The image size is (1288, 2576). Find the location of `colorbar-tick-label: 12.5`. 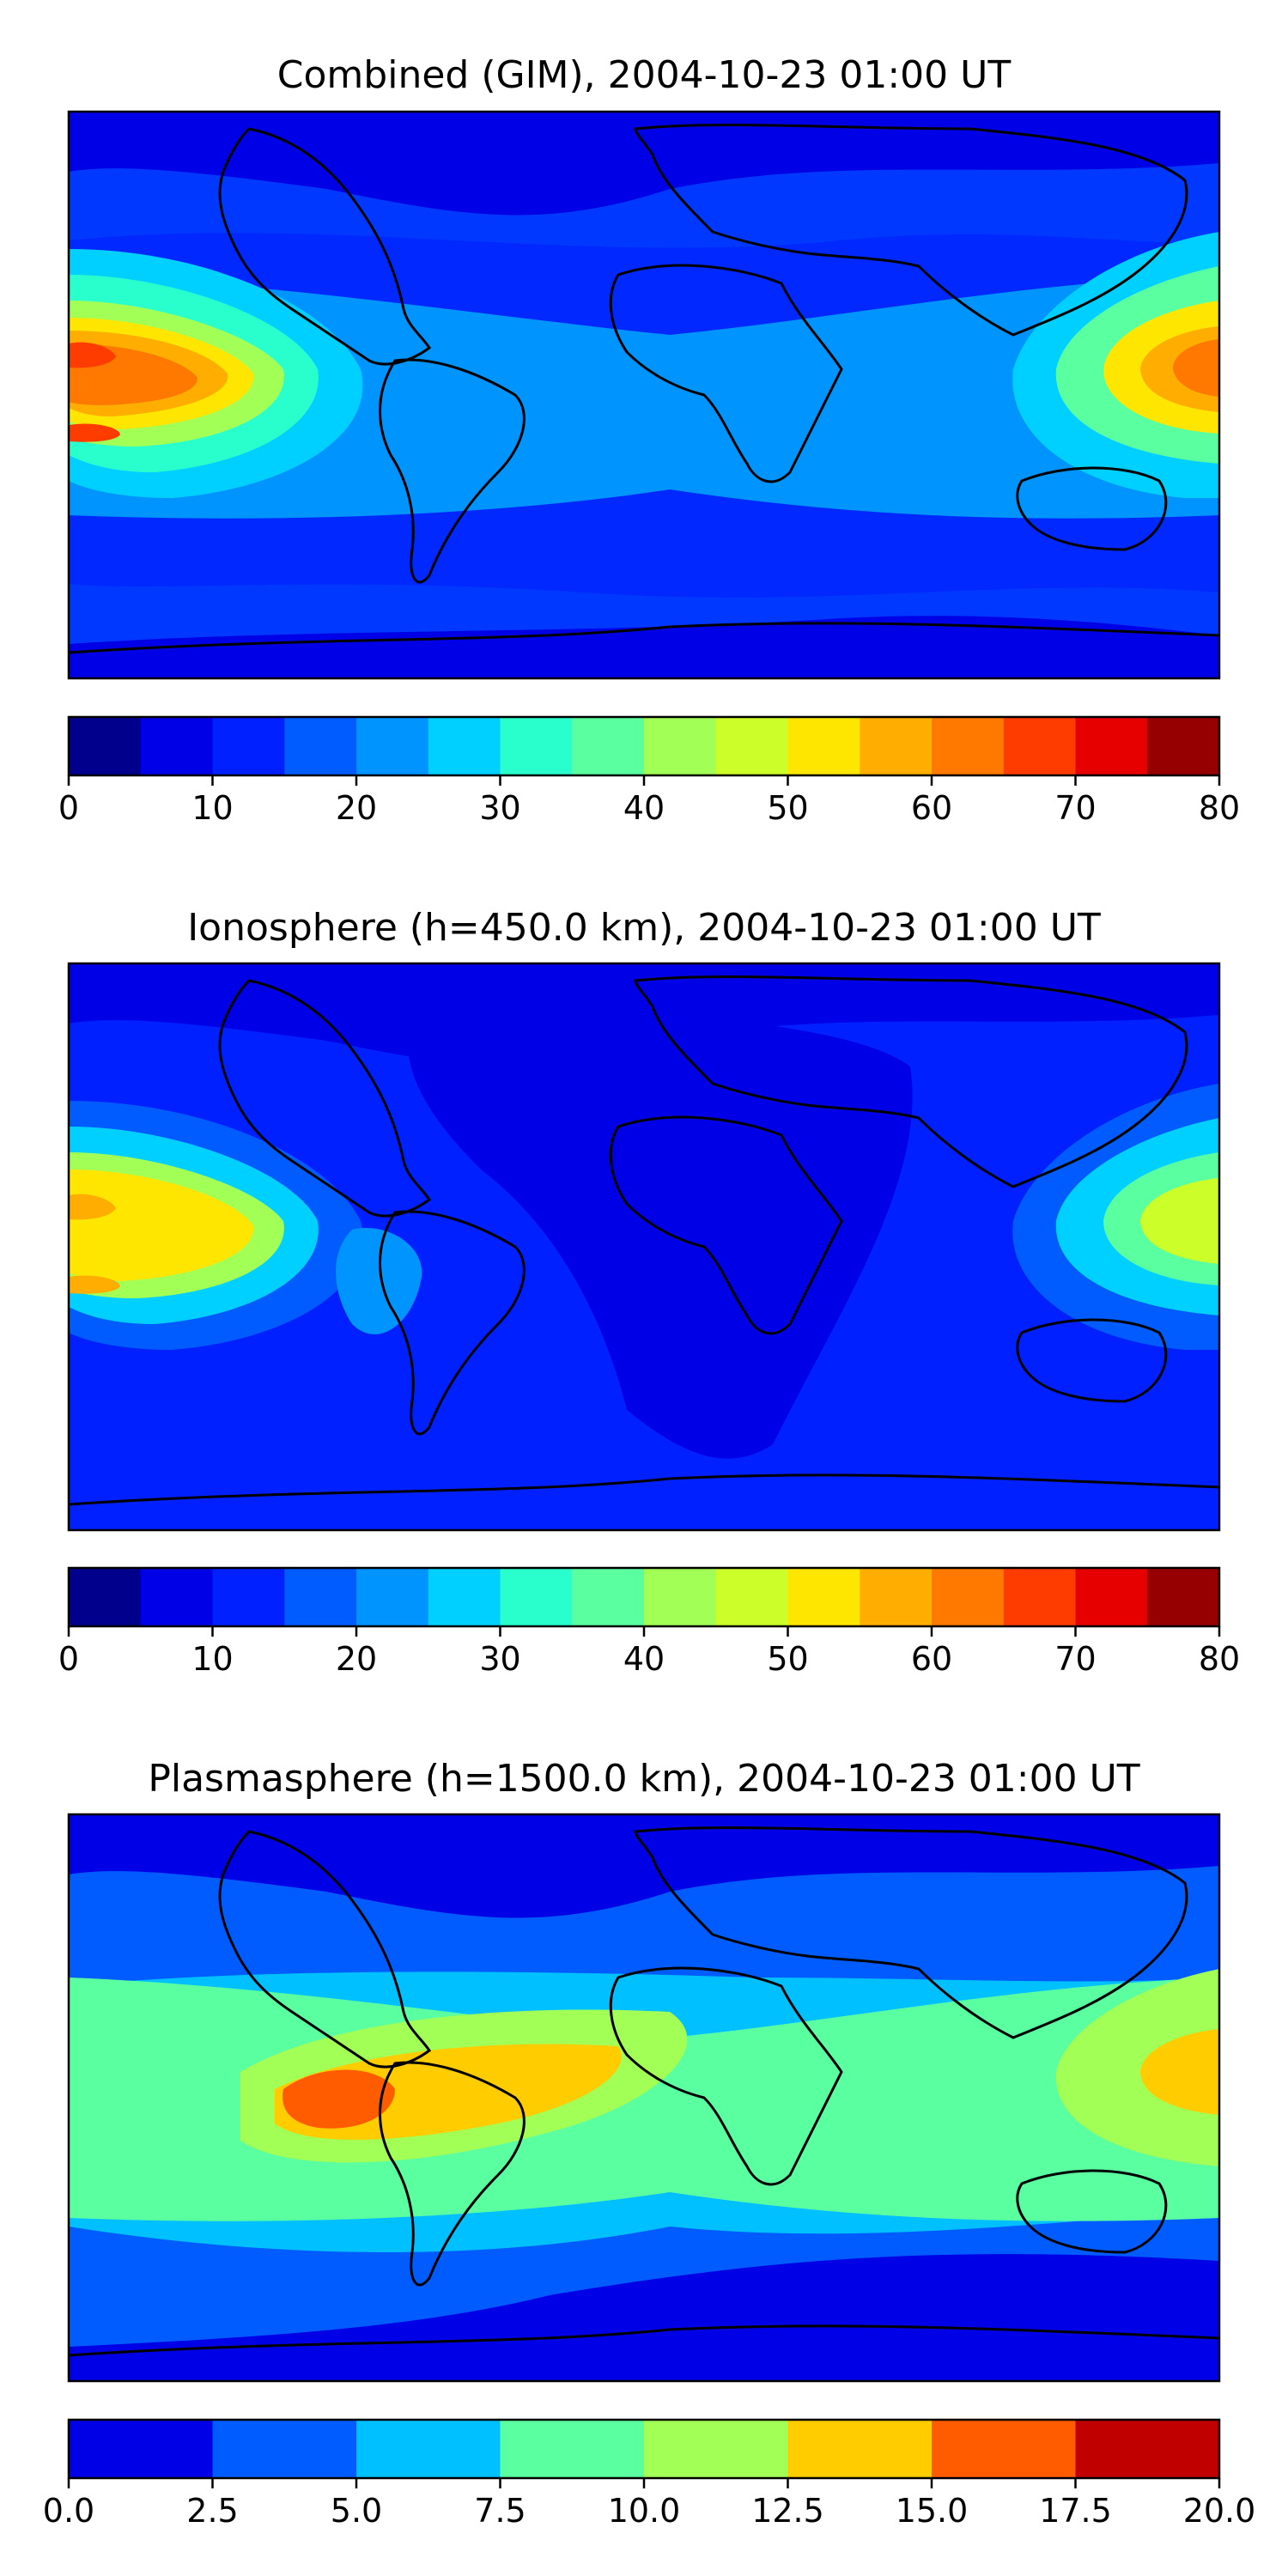

colorbar-tick-label: 12.5 is located at coordinates (788, 2511).